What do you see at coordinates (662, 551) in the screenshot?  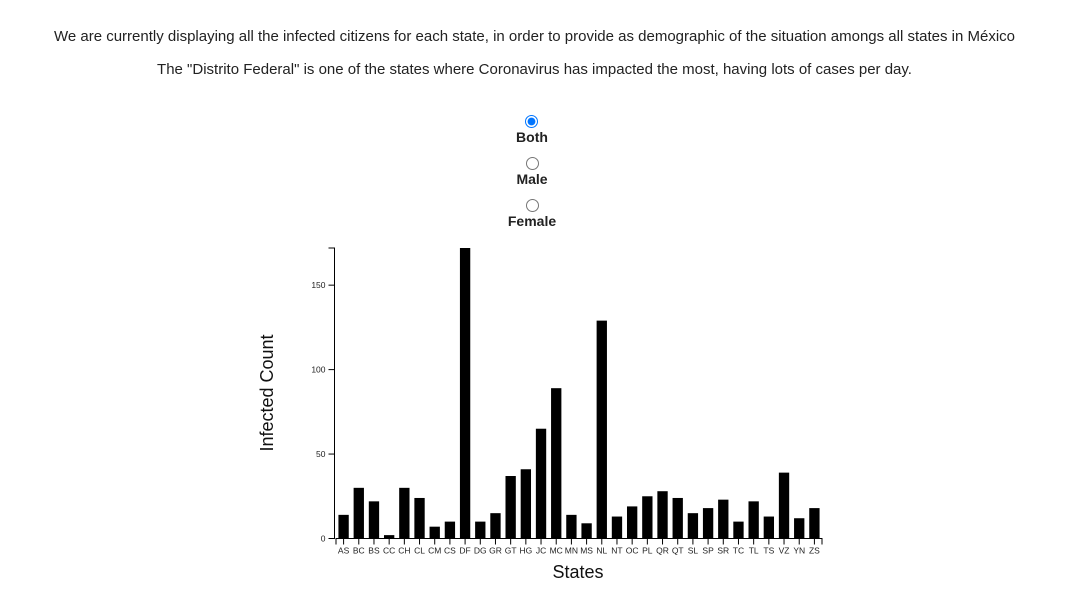 I see `x-tick-label: QR` at bounding box center [662, 551].